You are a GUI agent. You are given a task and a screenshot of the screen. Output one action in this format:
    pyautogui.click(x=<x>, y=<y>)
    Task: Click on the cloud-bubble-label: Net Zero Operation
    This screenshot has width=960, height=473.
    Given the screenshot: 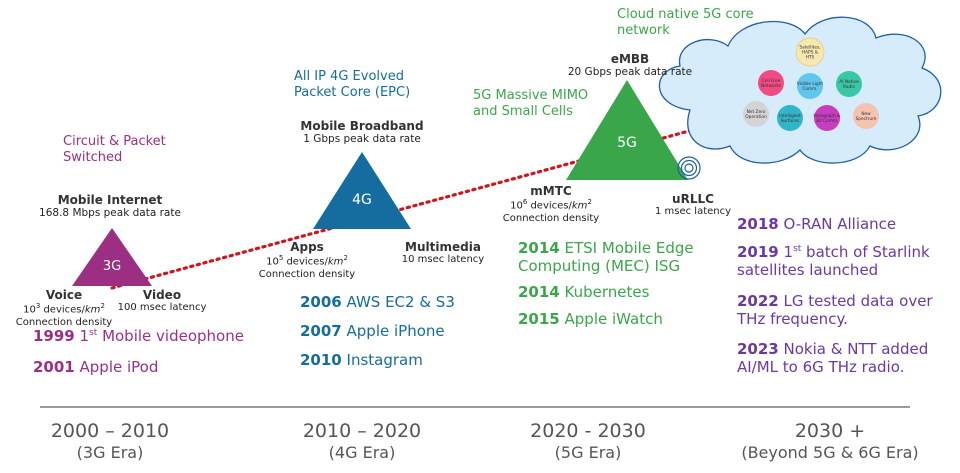 What is the action you would take?
    pyautogui.click(x=756, y=114)
    